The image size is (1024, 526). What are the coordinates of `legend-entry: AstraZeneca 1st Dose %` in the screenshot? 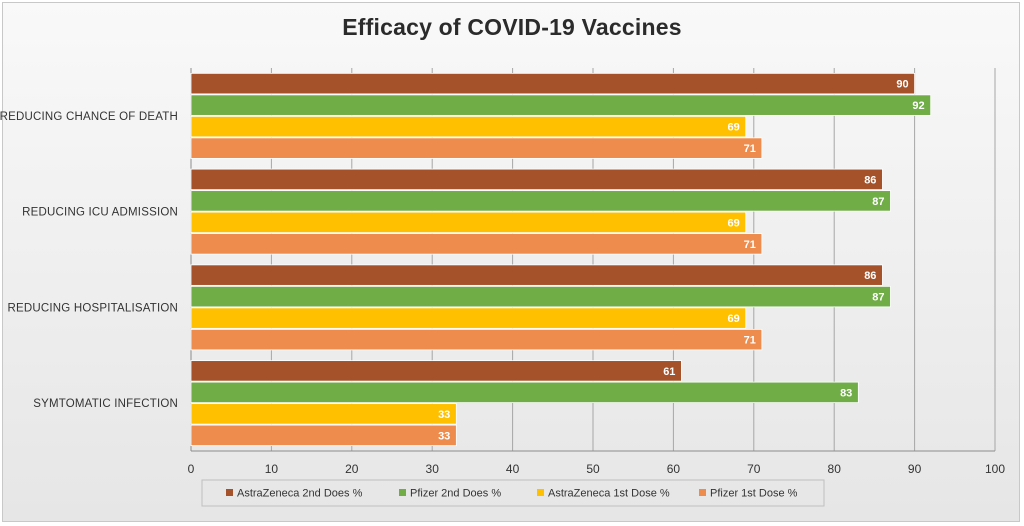 It's located at (609, 494).